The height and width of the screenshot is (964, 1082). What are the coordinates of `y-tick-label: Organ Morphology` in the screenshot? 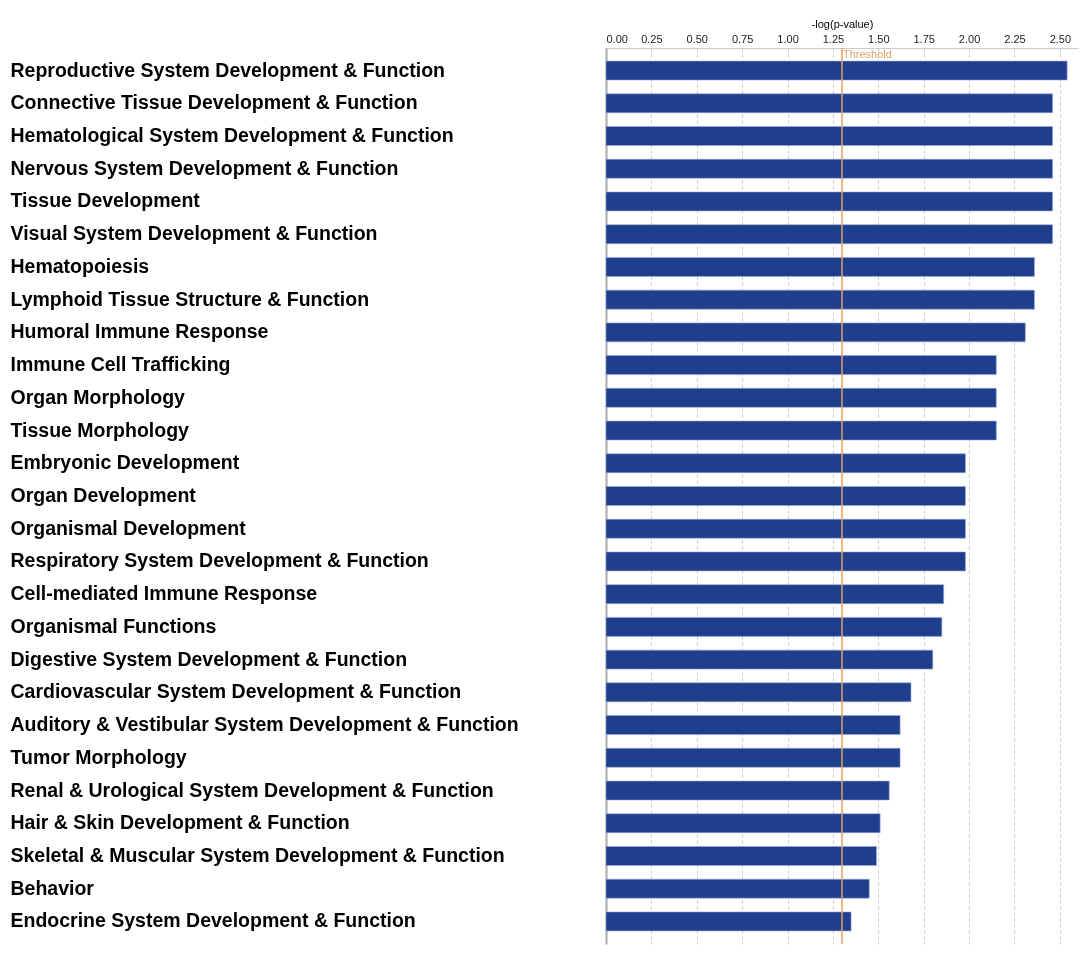 It's located at (98, 396).